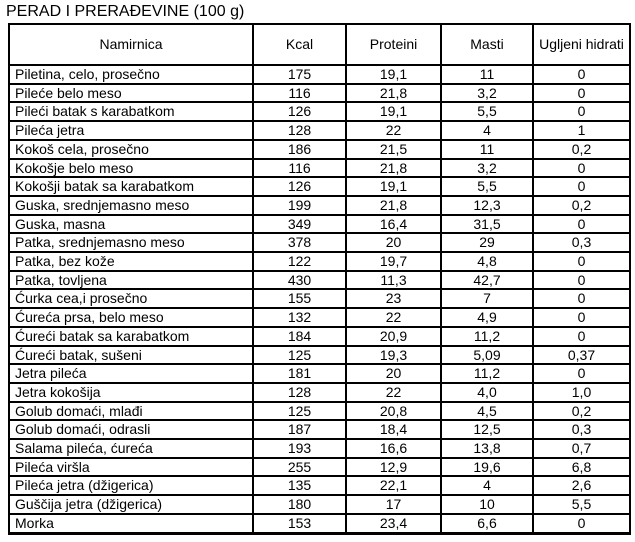 The width and height of the screenshot is (635, 542). Describe the element at coordinates (319, 93) in the screenshot. I see `table-row: Pileće belo meso 116 21,8 3,2 0` at that location.